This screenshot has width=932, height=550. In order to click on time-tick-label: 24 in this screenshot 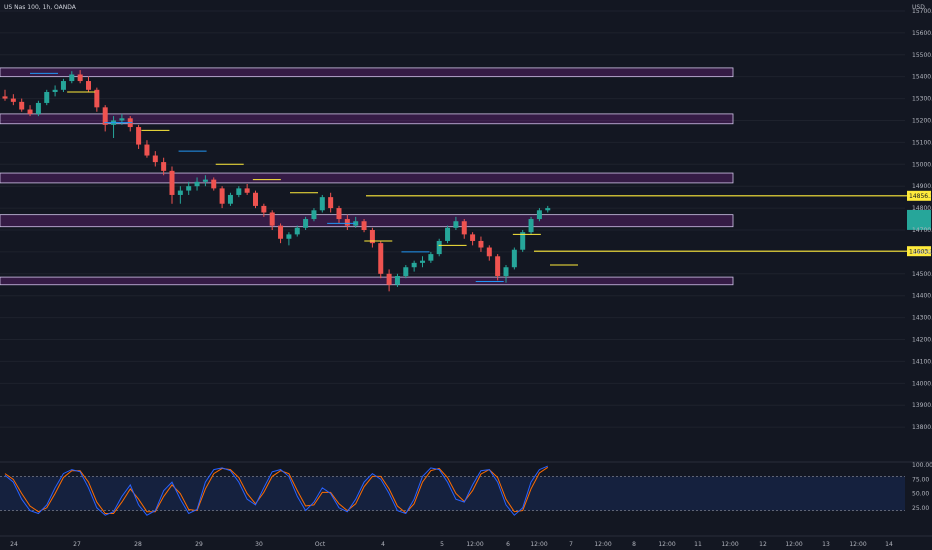, I will do `click(14, 544)`.